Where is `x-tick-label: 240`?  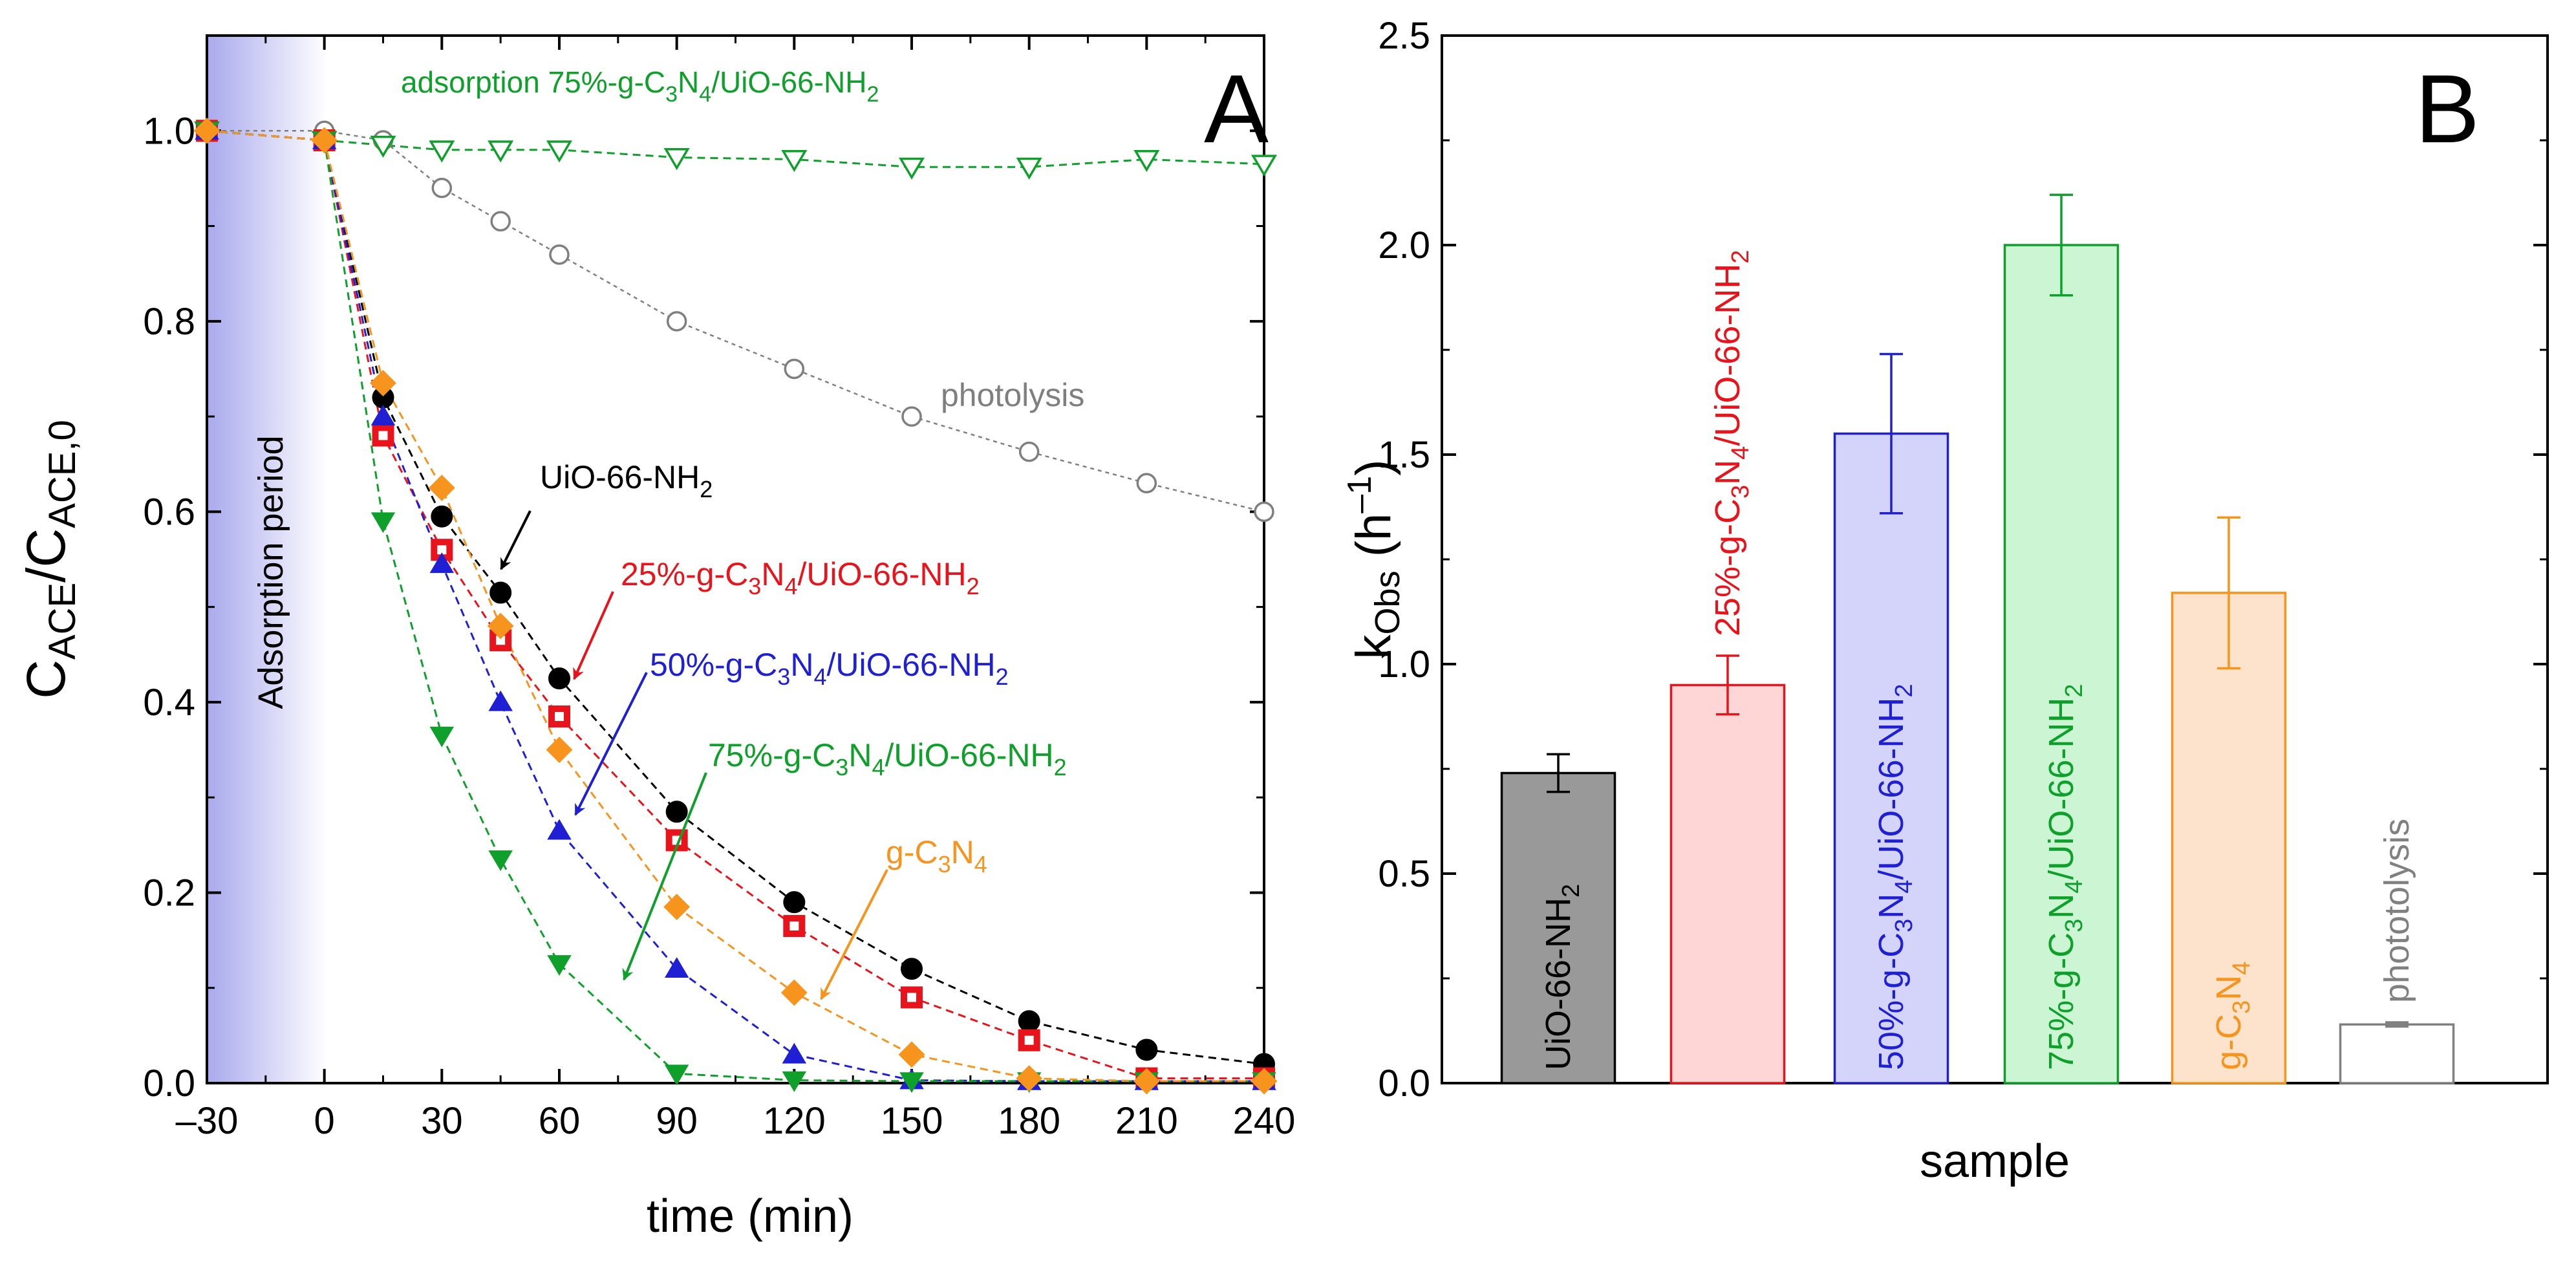 x-tick-label: 240 is located at coordinates (1264, 1121).